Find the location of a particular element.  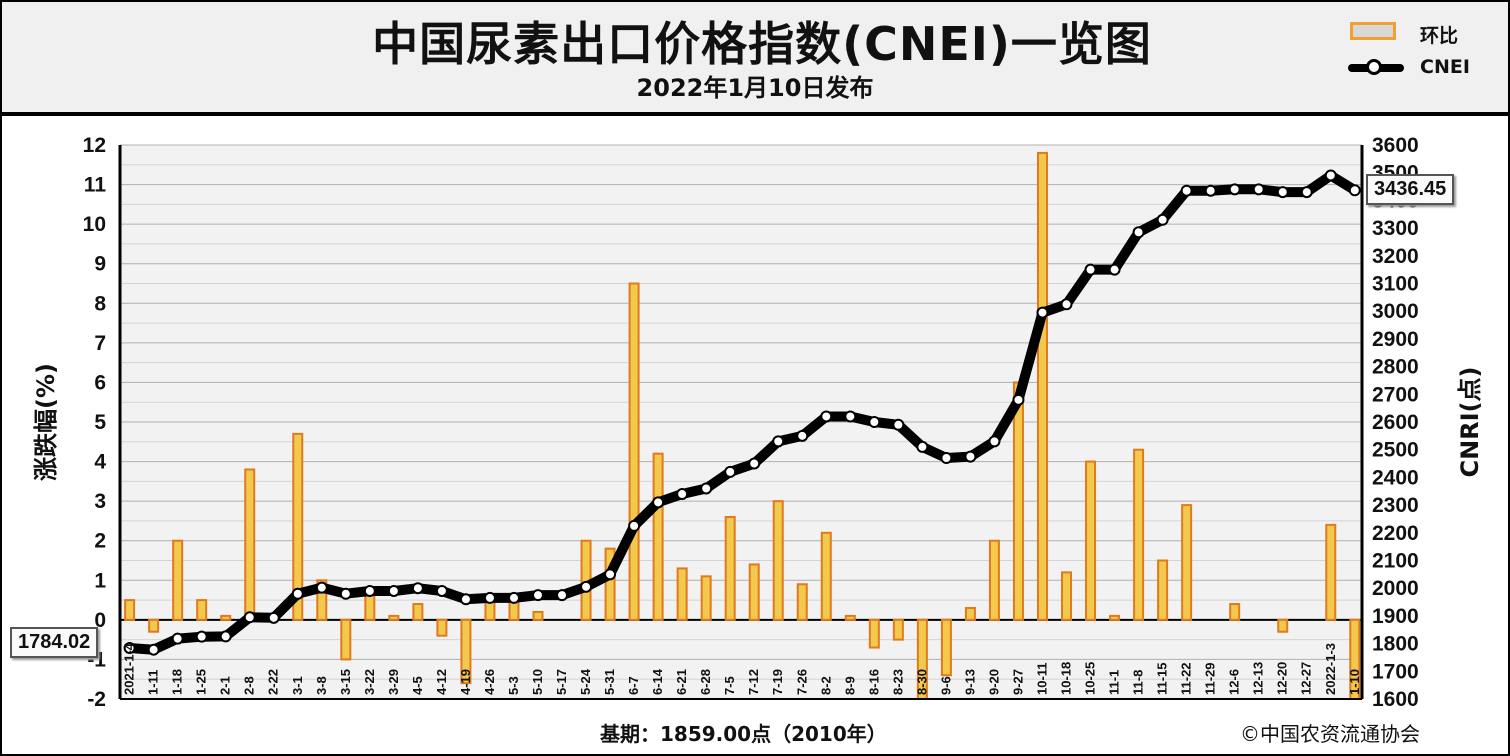

x-tick-label: 1-10 is located at coordinates (1354, 682).